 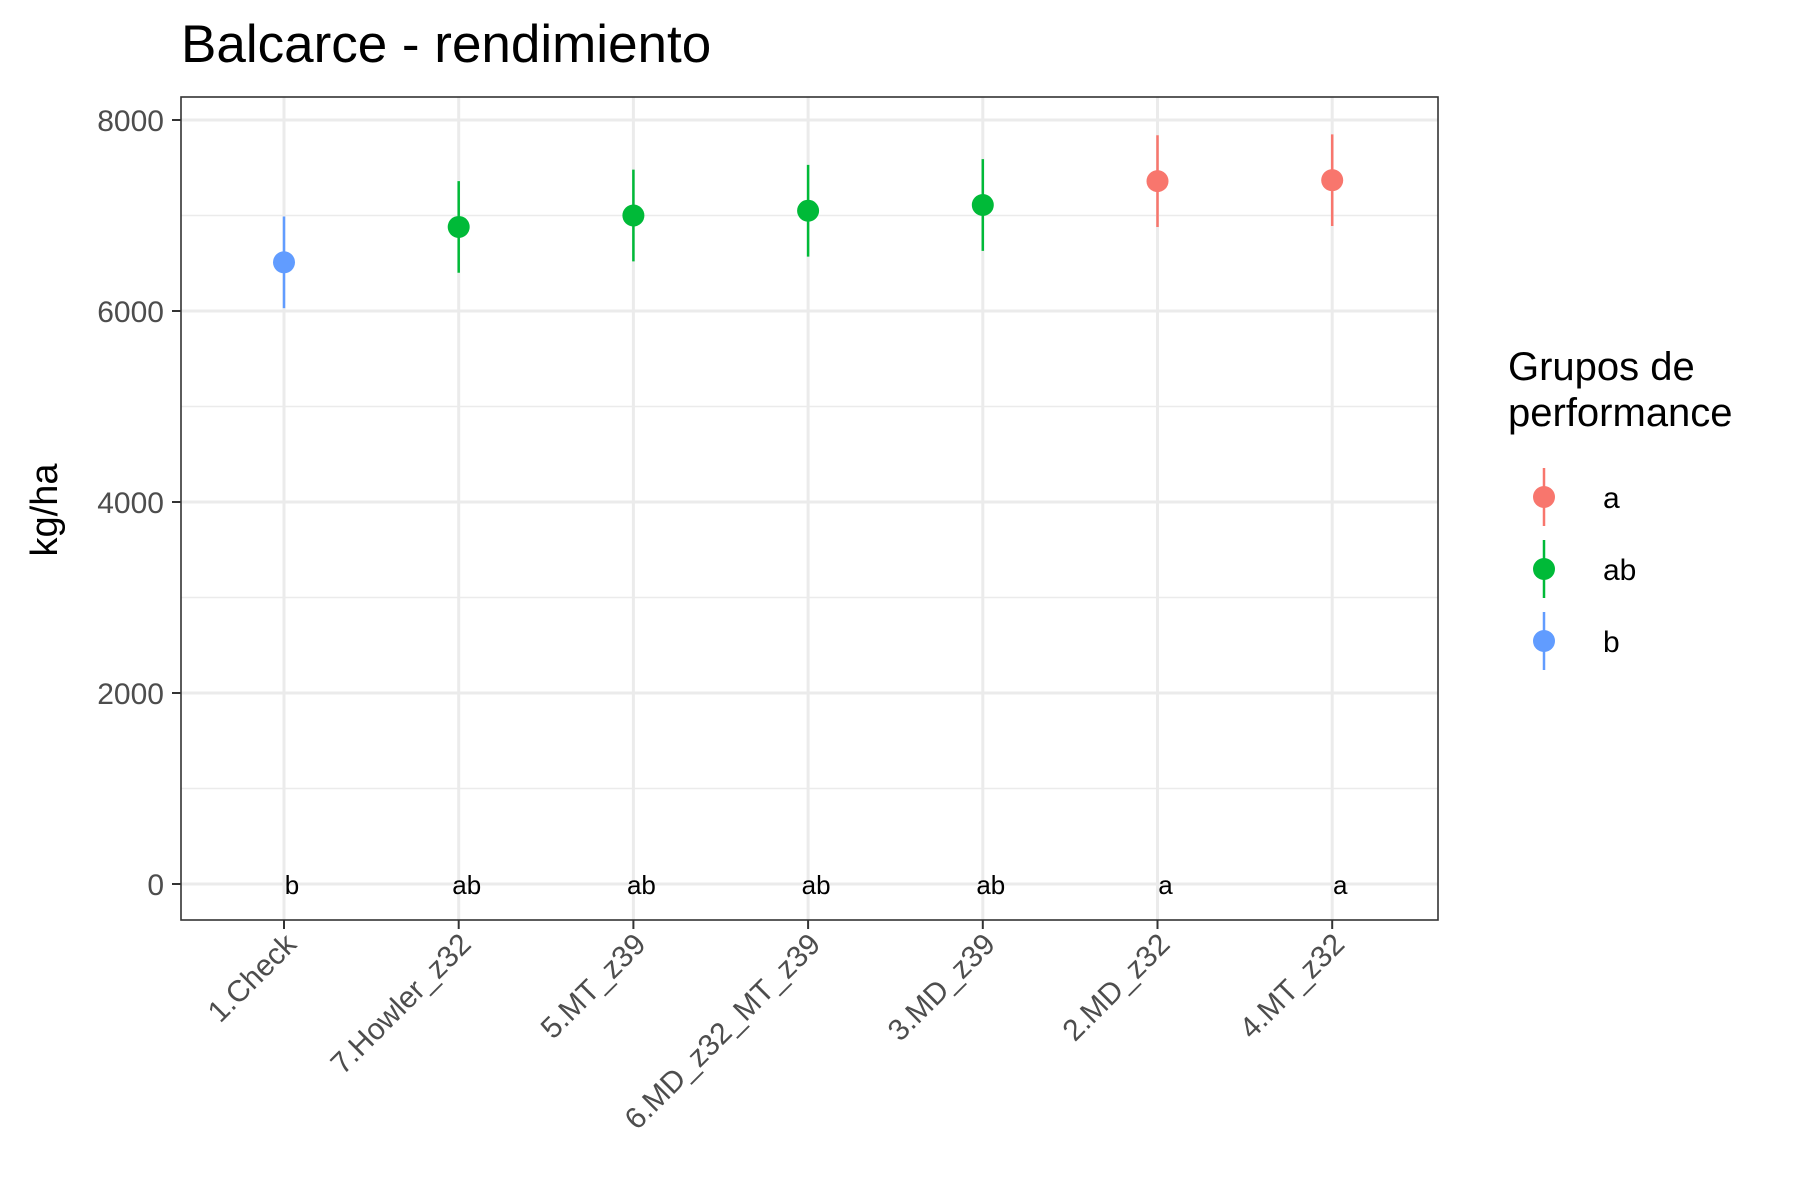 What do you see at coordinates (130, 694) in the screenshot?
I see `y-tick-label: 2000` at bounding box center [130, 694].